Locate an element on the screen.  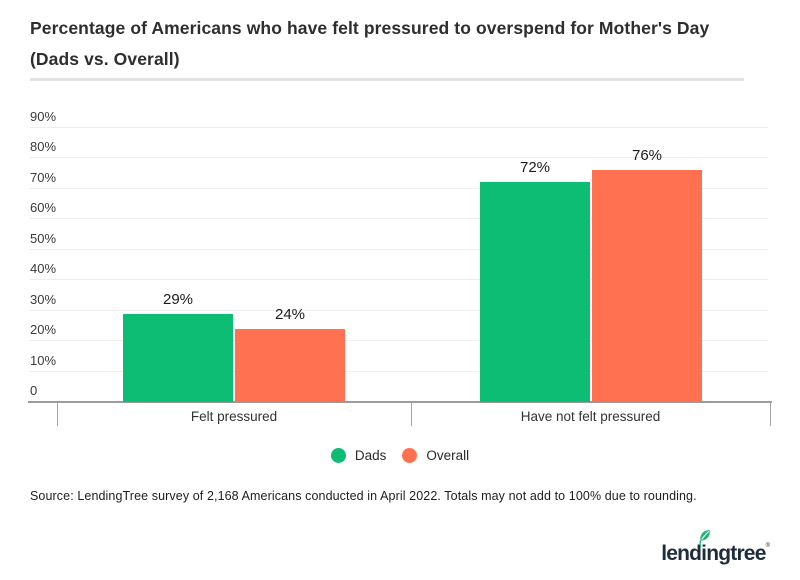
legend-label: Overall is located at coordinates (448, 455).